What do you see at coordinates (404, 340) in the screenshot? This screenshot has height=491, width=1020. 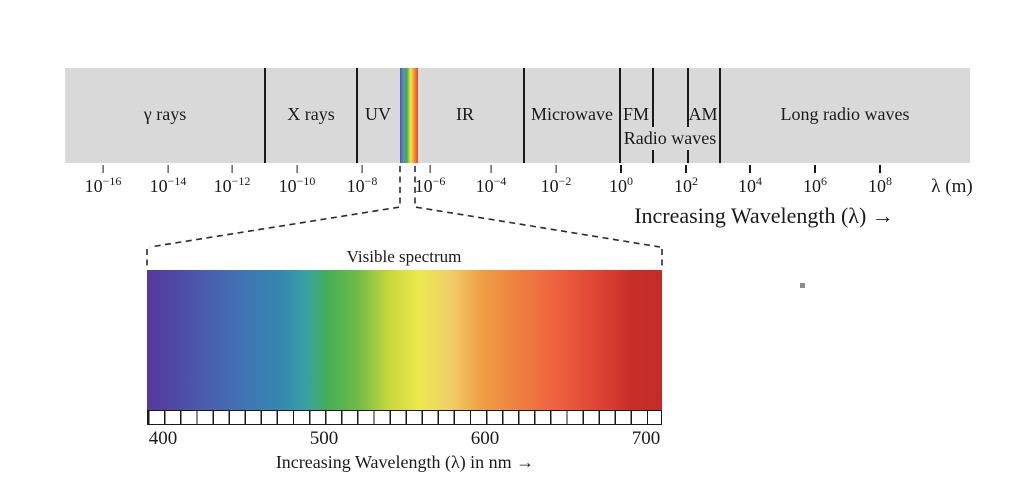 I see `visible-spectrum-gradient` at bounding box center [404, 340].